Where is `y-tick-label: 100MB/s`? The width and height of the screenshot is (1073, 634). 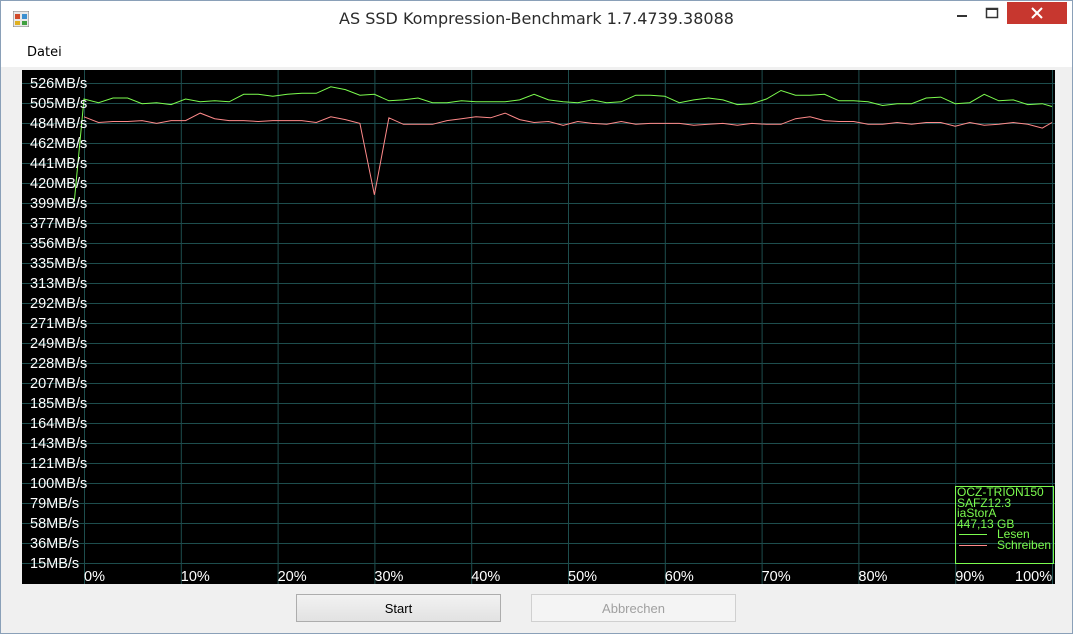
y-tick-label: 100MB/s is located at coordinates (59, 484).